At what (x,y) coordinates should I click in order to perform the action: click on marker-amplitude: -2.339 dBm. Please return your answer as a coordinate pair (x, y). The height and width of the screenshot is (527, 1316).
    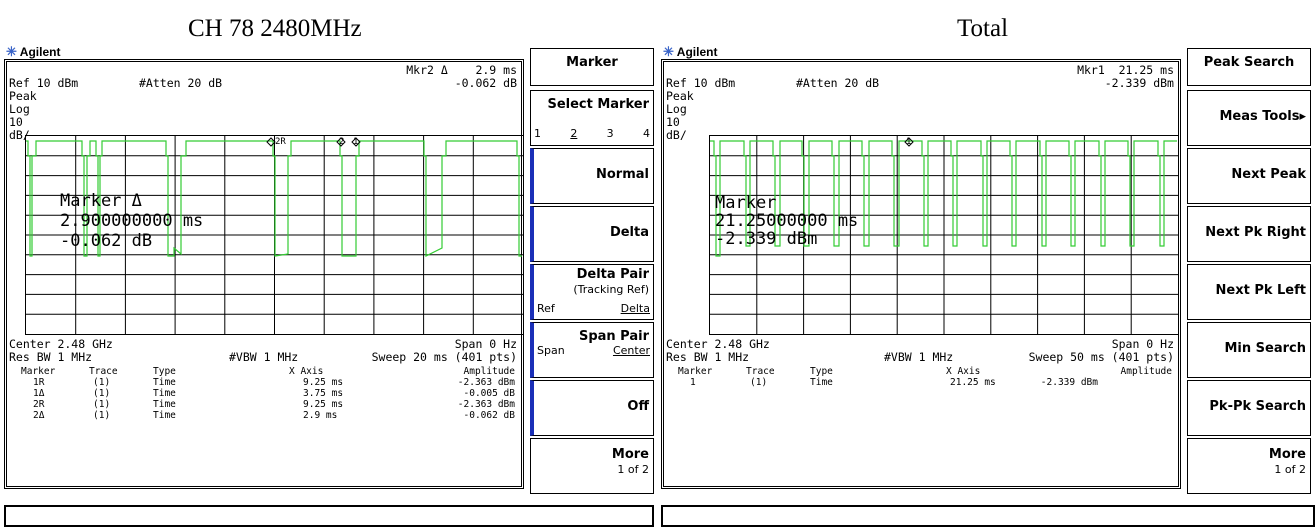
    Looking at the image, I should click on (1139, 83).